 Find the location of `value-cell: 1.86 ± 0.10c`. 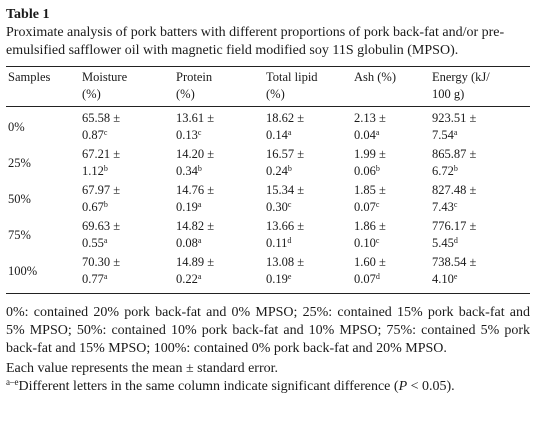

value-cell: 1.86 ± 0.10c is located at coordinates (393, 235).